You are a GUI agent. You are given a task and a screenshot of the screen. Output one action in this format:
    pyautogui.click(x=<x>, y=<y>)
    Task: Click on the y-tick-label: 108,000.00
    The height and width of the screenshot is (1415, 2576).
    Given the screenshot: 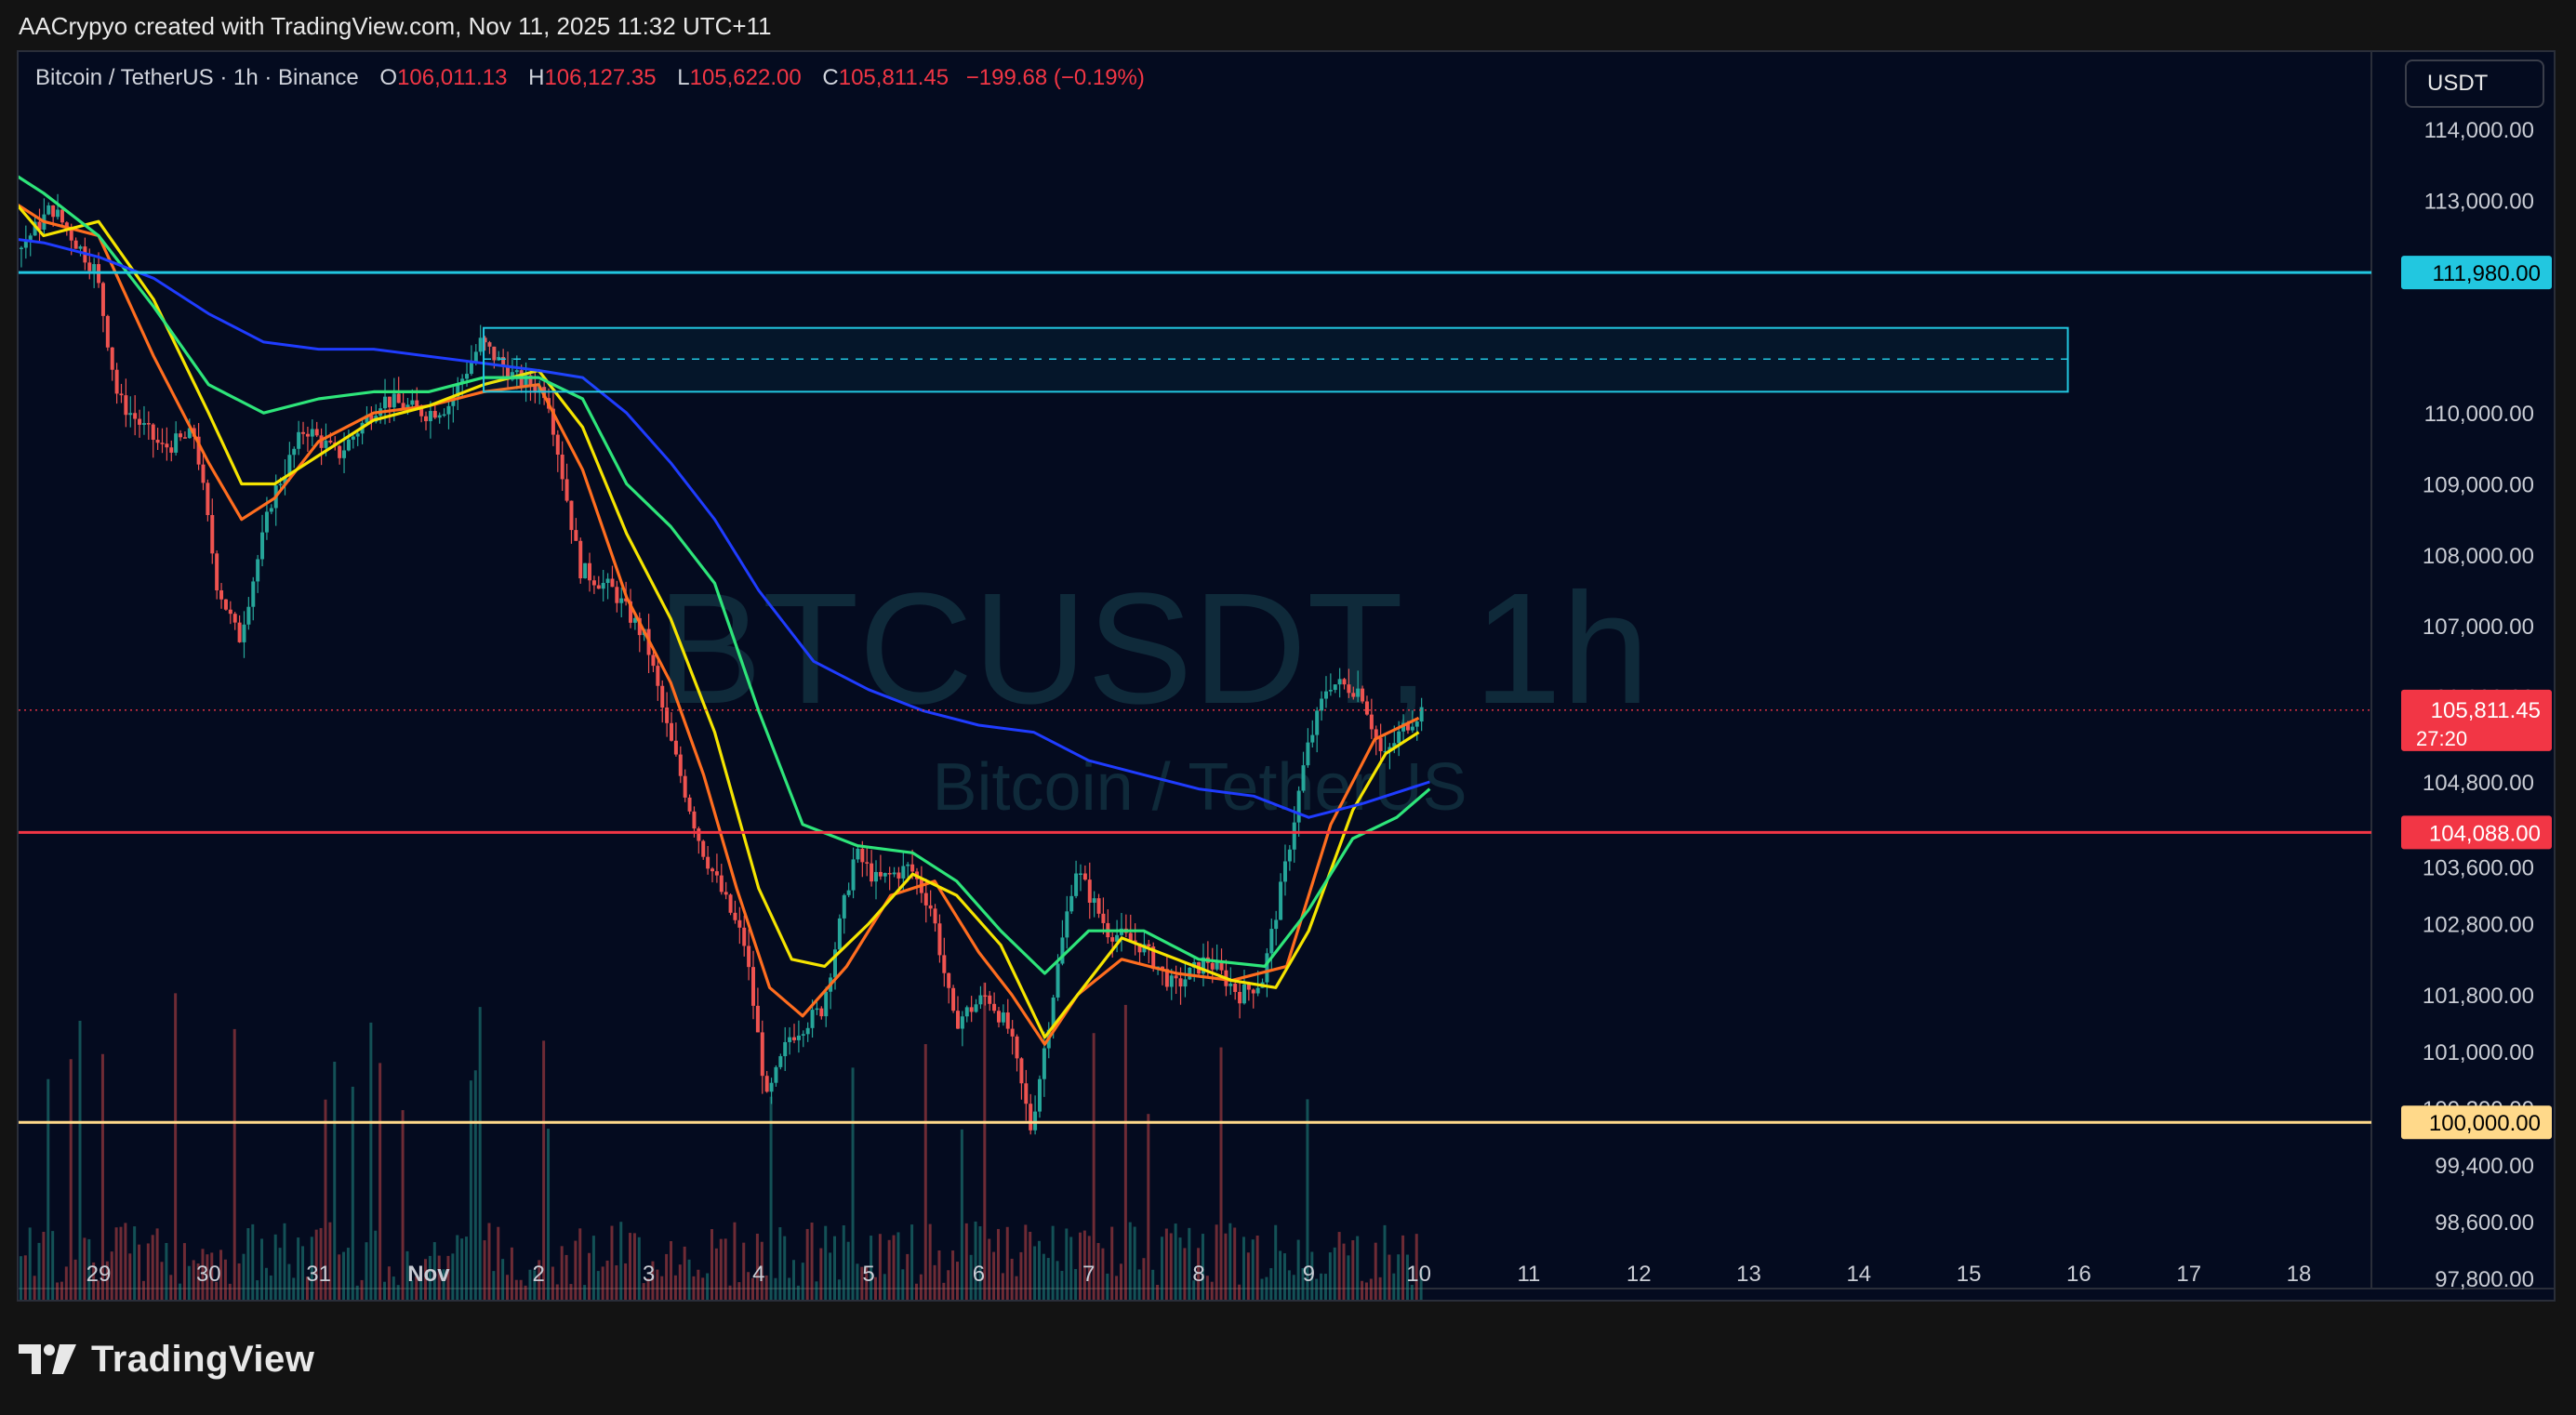 What is the action you would take?
    pyautogui.click(x=2478, y=556)
    